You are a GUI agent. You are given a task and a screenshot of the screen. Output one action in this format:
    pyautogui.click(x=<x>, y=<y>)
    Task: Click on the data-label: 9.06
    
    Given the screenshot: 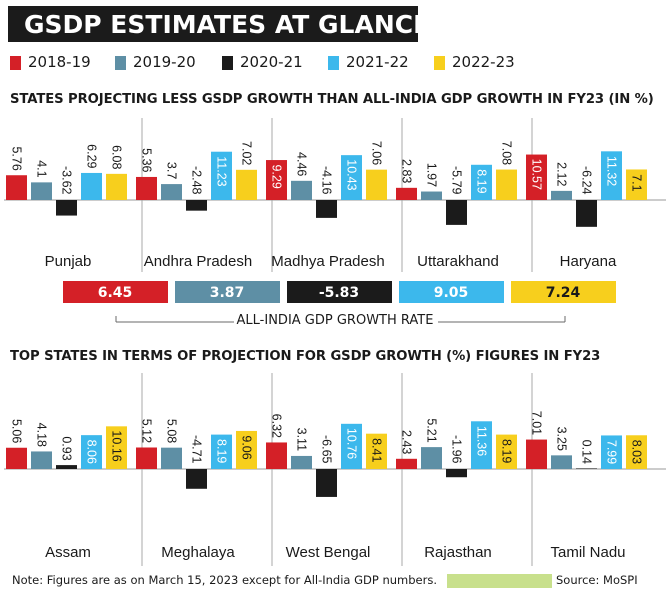 What is the action you would take?
    pyautogui.click(x=247, y=447)
    